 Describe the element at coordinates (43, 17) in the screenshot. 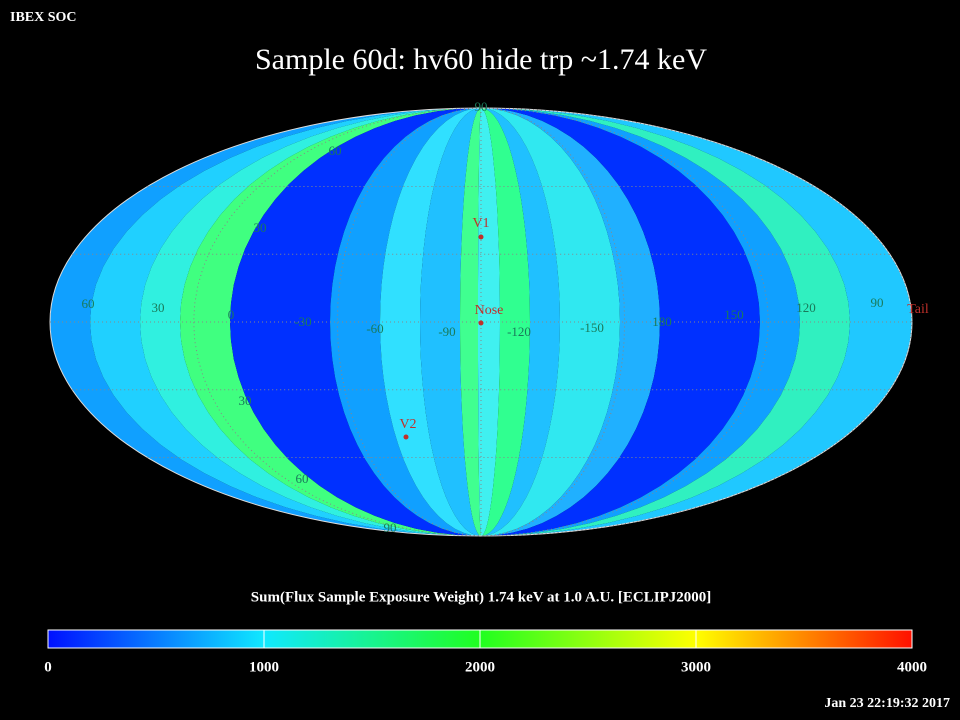

I see `org-label: IBEX SOC` at that location.